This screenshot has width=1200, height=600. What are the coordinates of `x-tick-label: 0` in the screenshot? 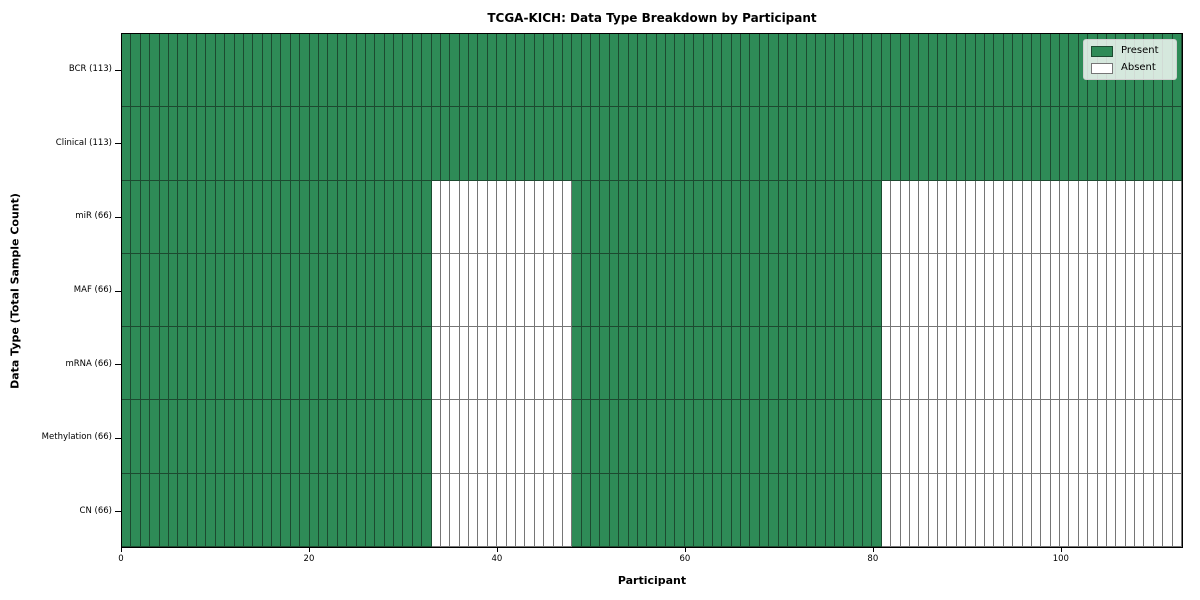 It's located at (121, 559).